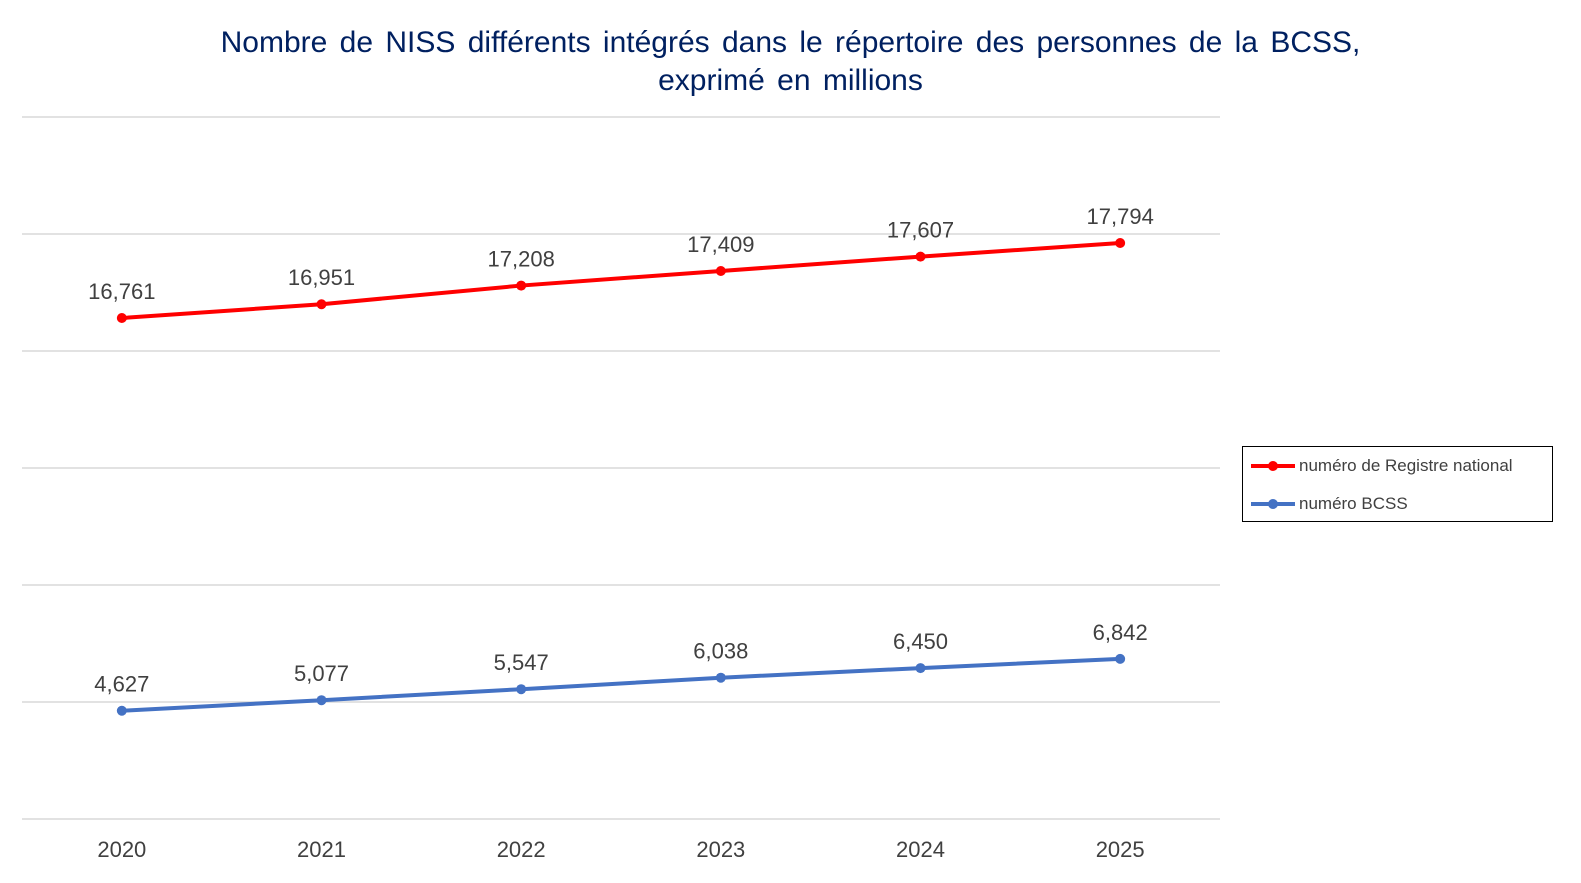 The image size is (1581, 883). Describe the element at coordinates (1120, 216) in the screenshot. I see `data-label: 17,794` at that location.